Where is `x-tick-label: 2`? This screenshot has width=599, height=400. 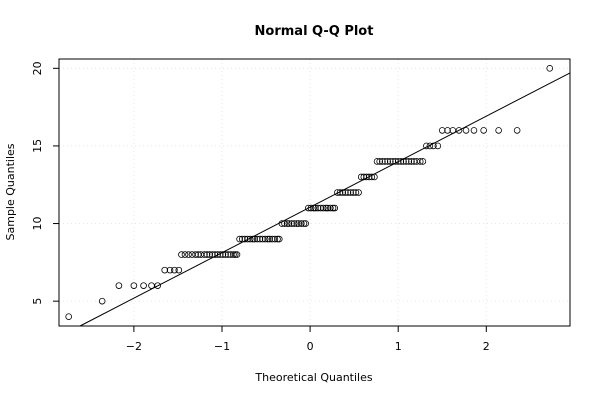 x-tick-label: 2 is located at coordinates (486, 346).